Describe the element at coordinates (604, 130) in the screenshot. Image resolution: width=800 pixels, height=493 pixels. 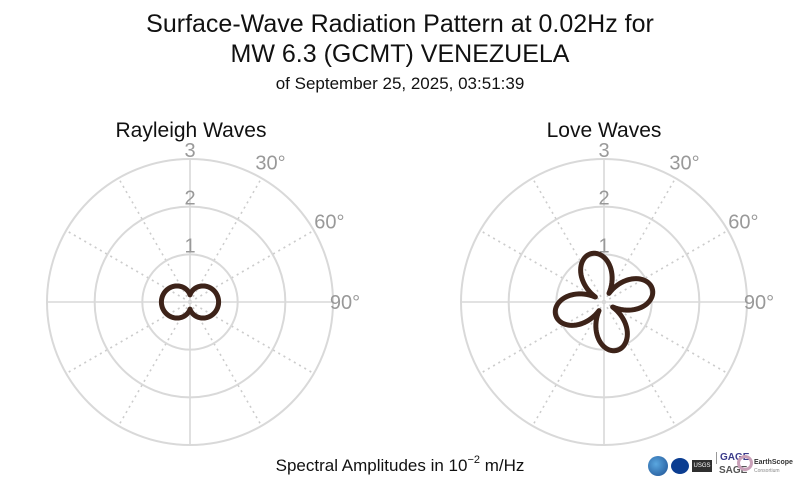
I see `love-plot-title: Love Waves` at that location.